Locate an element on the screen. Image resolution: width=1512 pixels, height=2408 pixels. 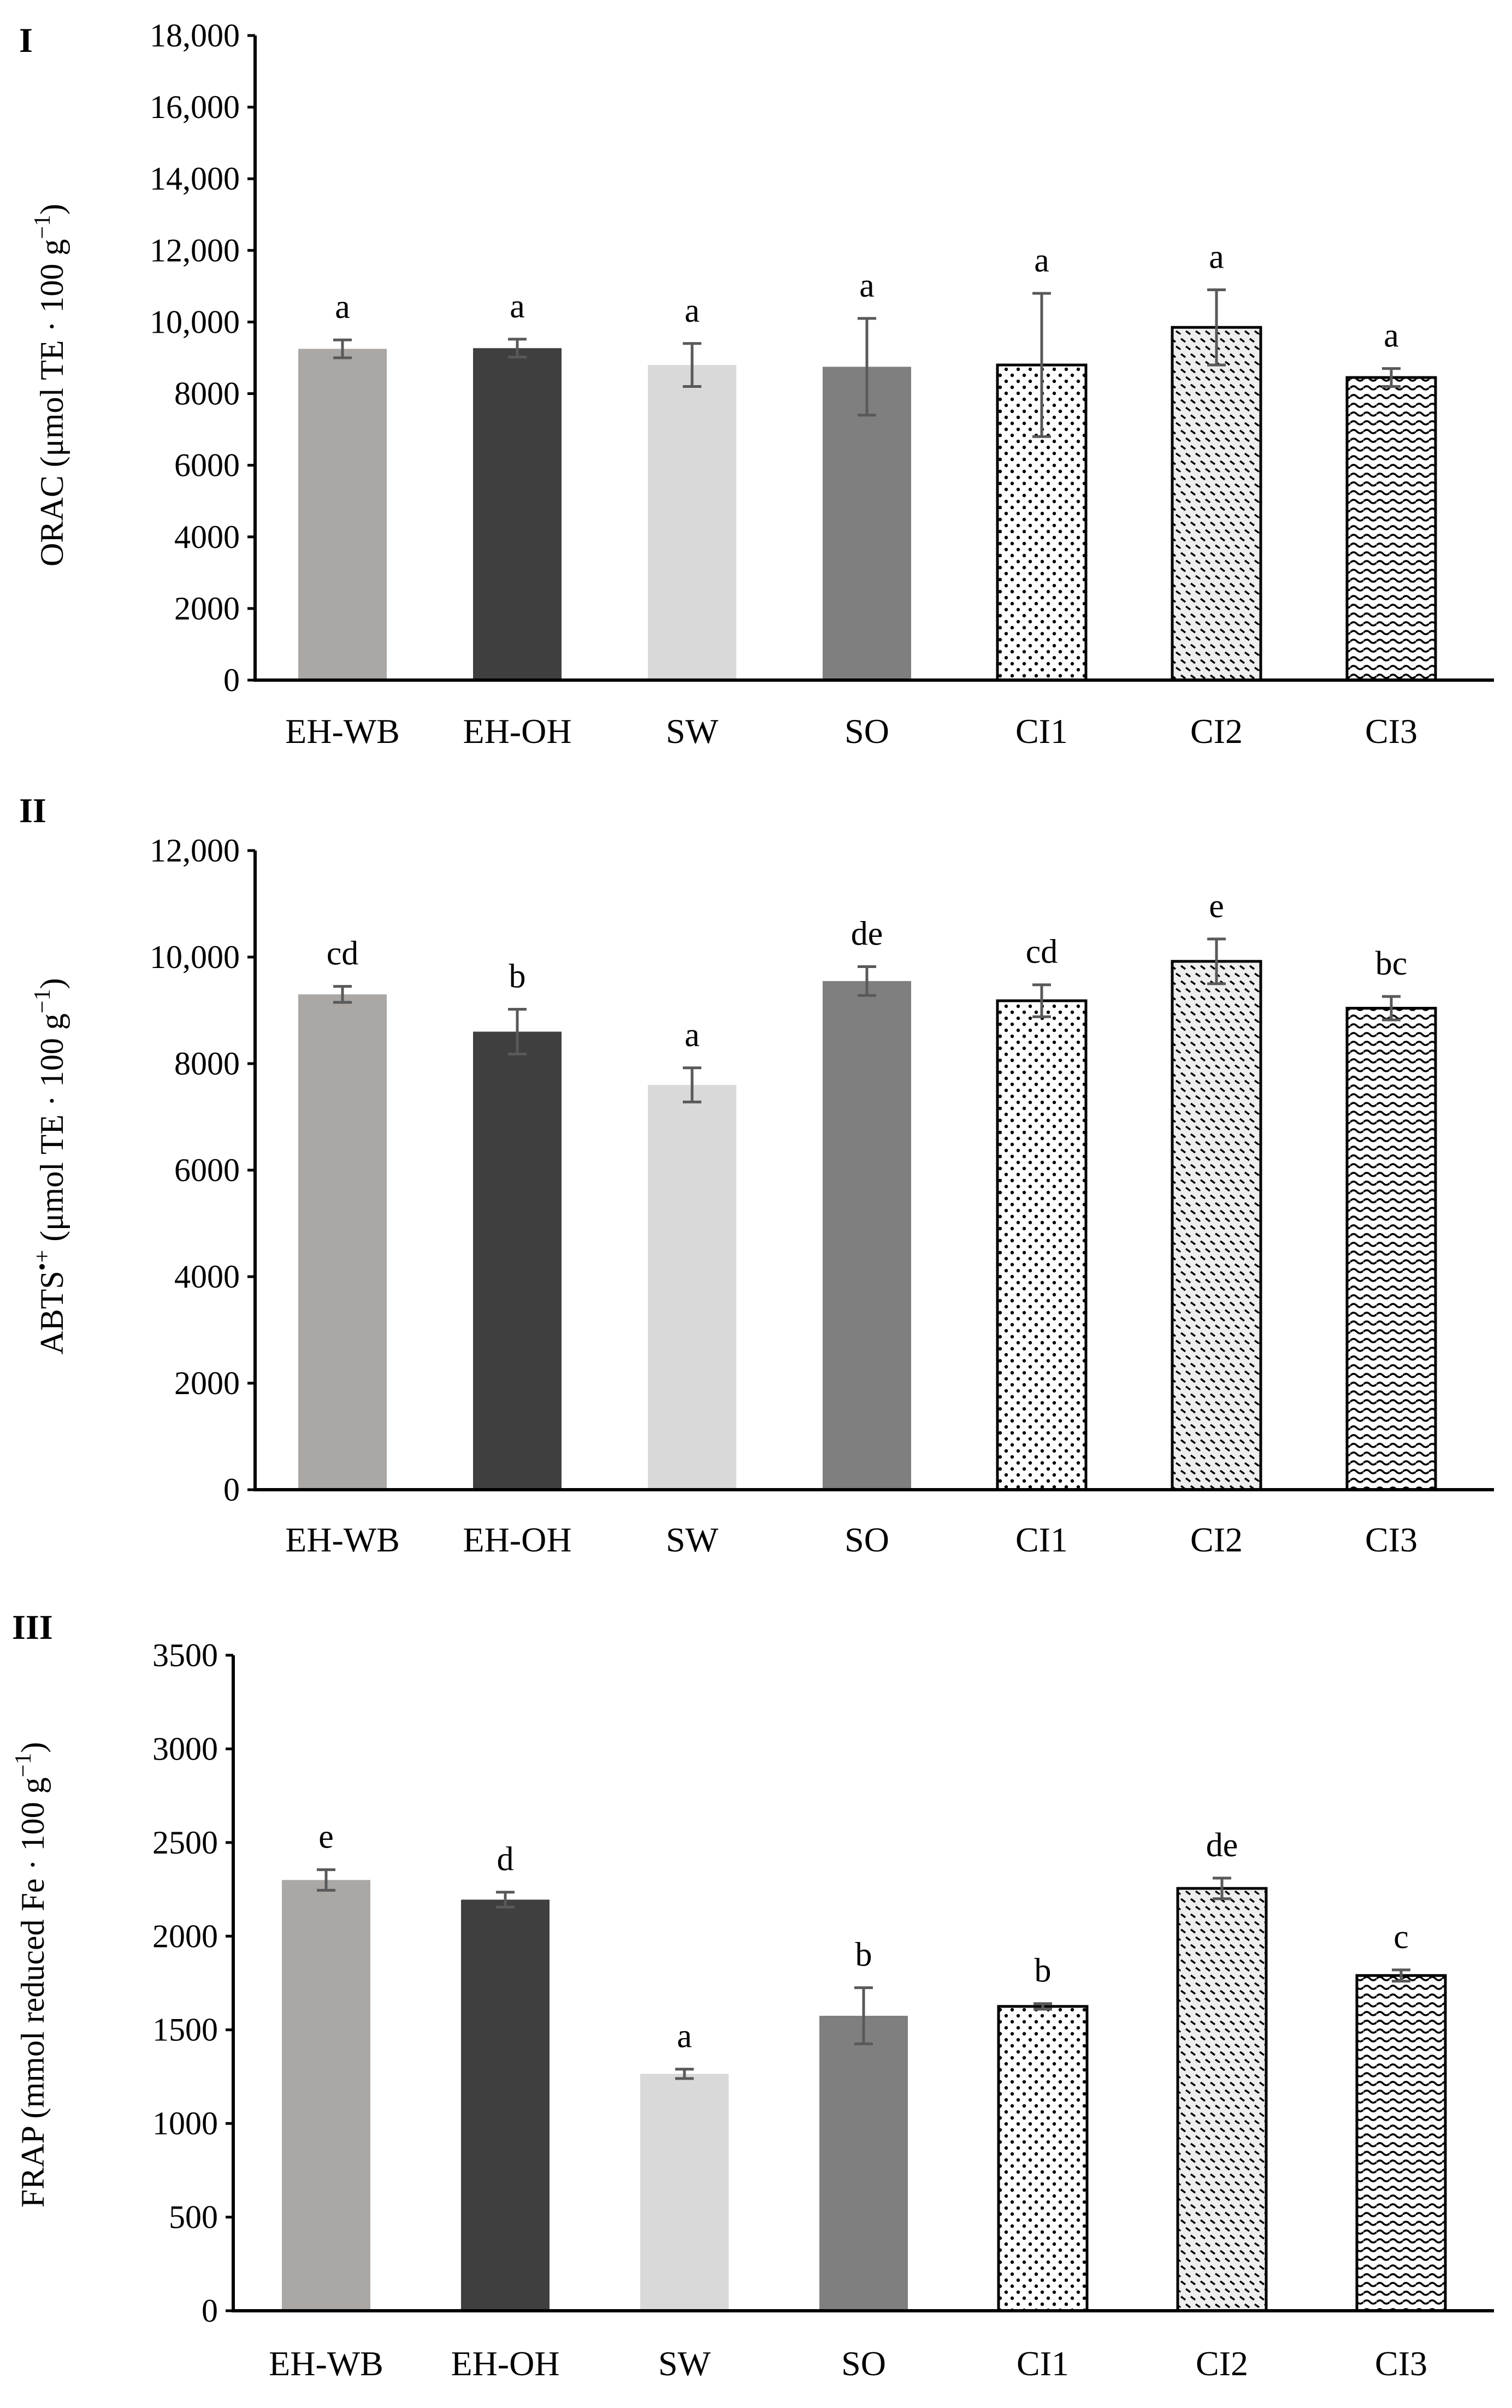
y-tick-label: 16,000 is located at coordinates (195, 107).